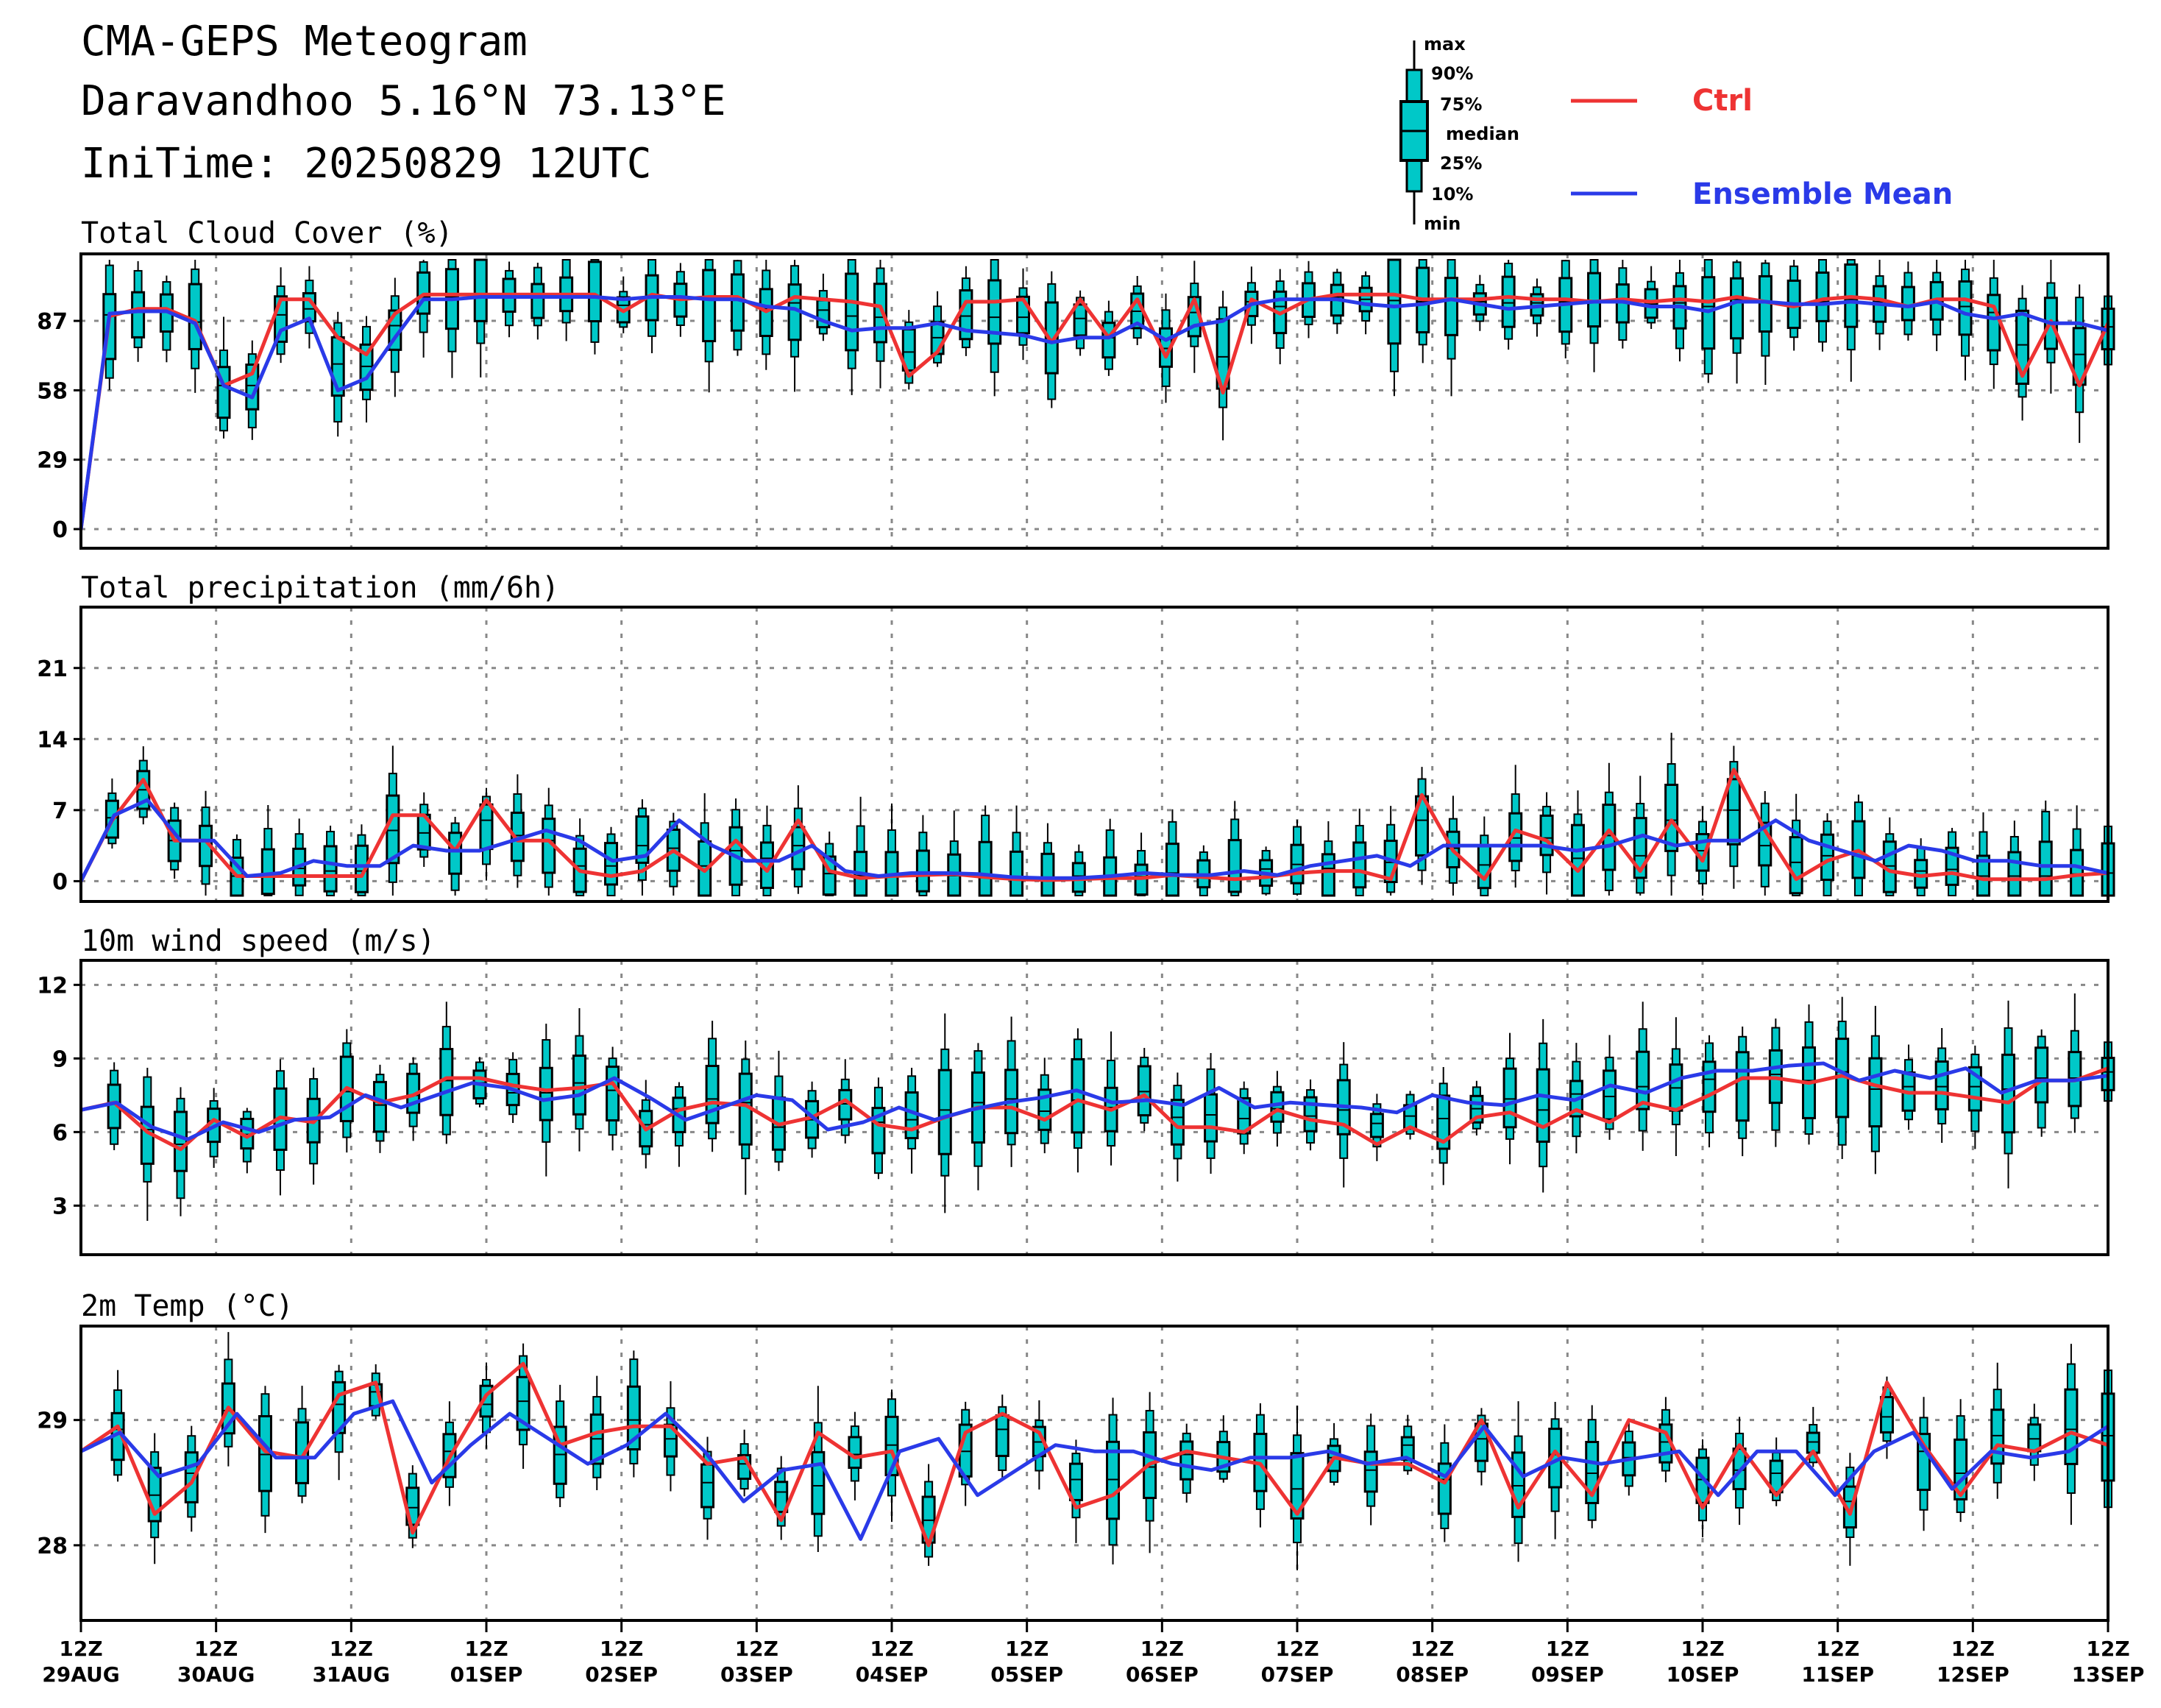 The width and height of the screenshot is (2161, 1708). Describe the element at coordinates (1567, 1675) in the screenshot. I see `x-tick-date: 09SEP` at that location.